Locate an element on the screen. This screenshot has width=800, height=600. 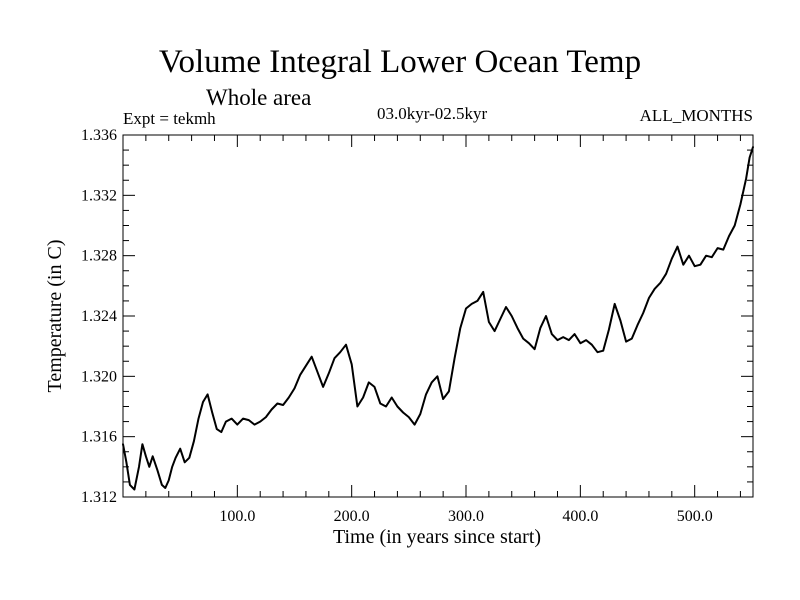
chart-title: Volume Integral Lower Ocean Temp is located at coordinates (400, 62).